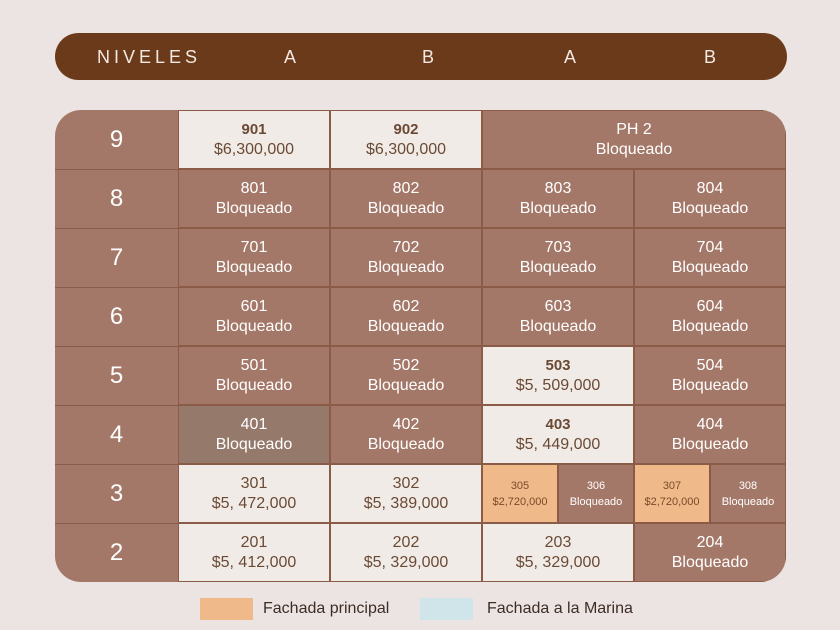 The width and height of the screenshot is (840, 630). Describe the element at coordinates (292, 57) in the screenshot. I see `header-col-a1: A` at that location.